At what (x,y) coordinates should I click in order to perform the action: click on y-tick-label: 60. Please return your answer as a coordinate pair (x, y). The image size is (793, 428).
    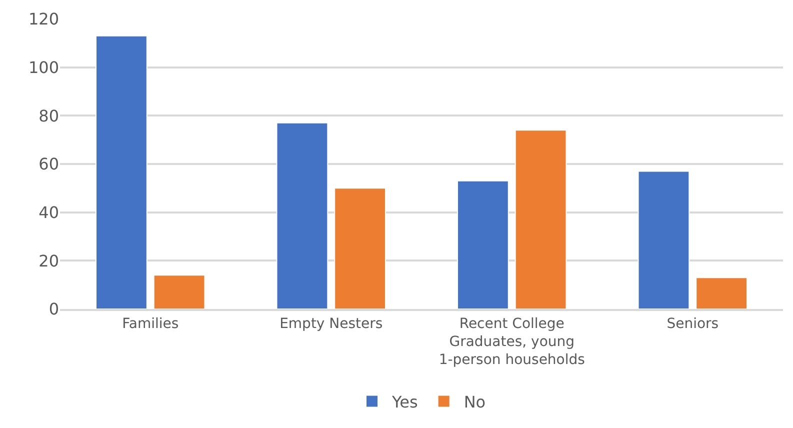
    Looking at the image, I should click on (48, 164).